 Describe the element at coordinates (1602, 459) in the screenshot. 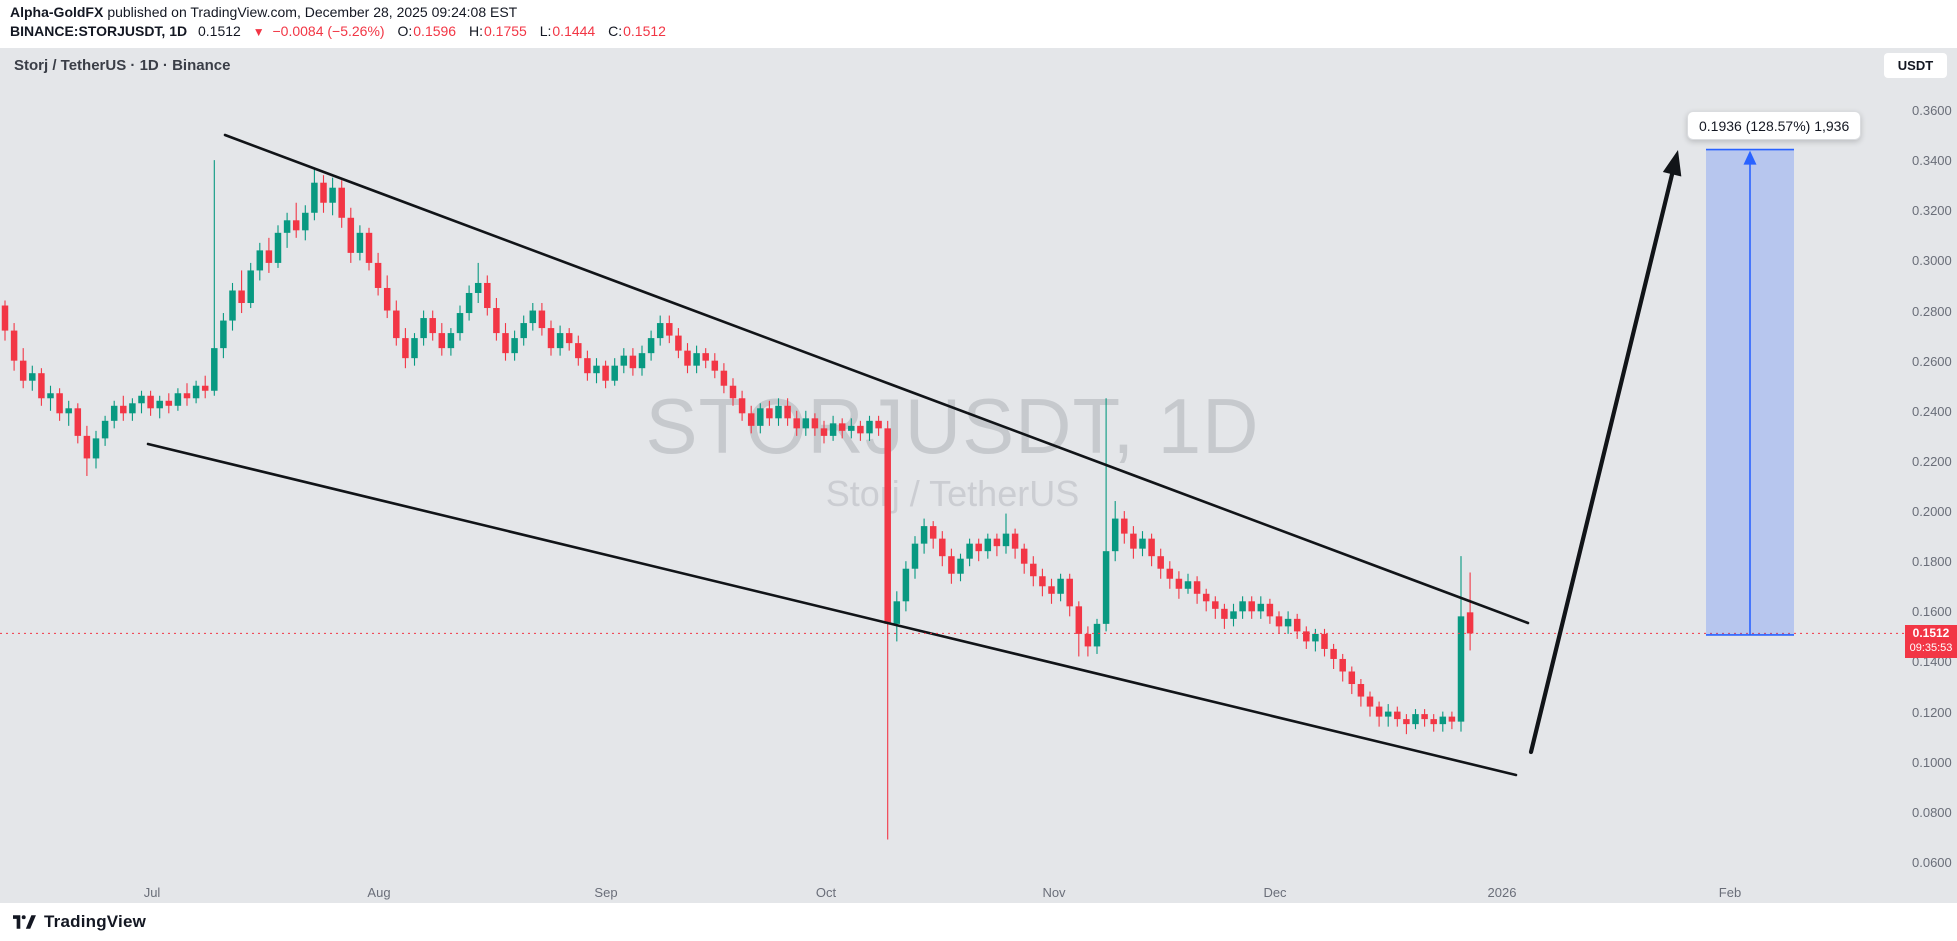

I see `breakout-arrow-shaft` at that location.